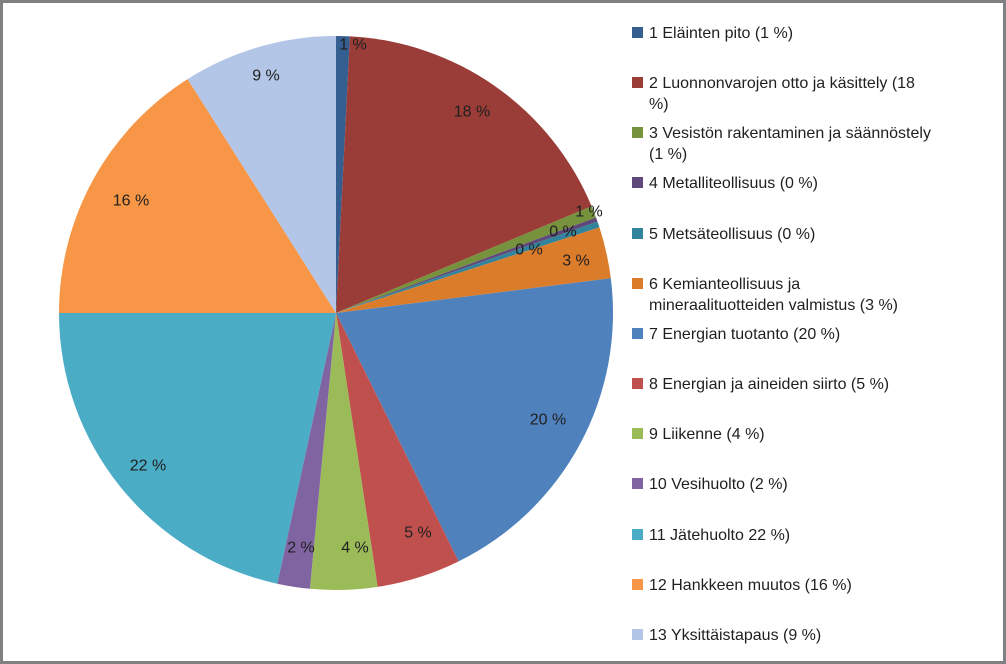 This screenshot has height=664, width=1006. I want to click on legend-label: 13 Yksittäistapaus (9 %), so click(735, 635).